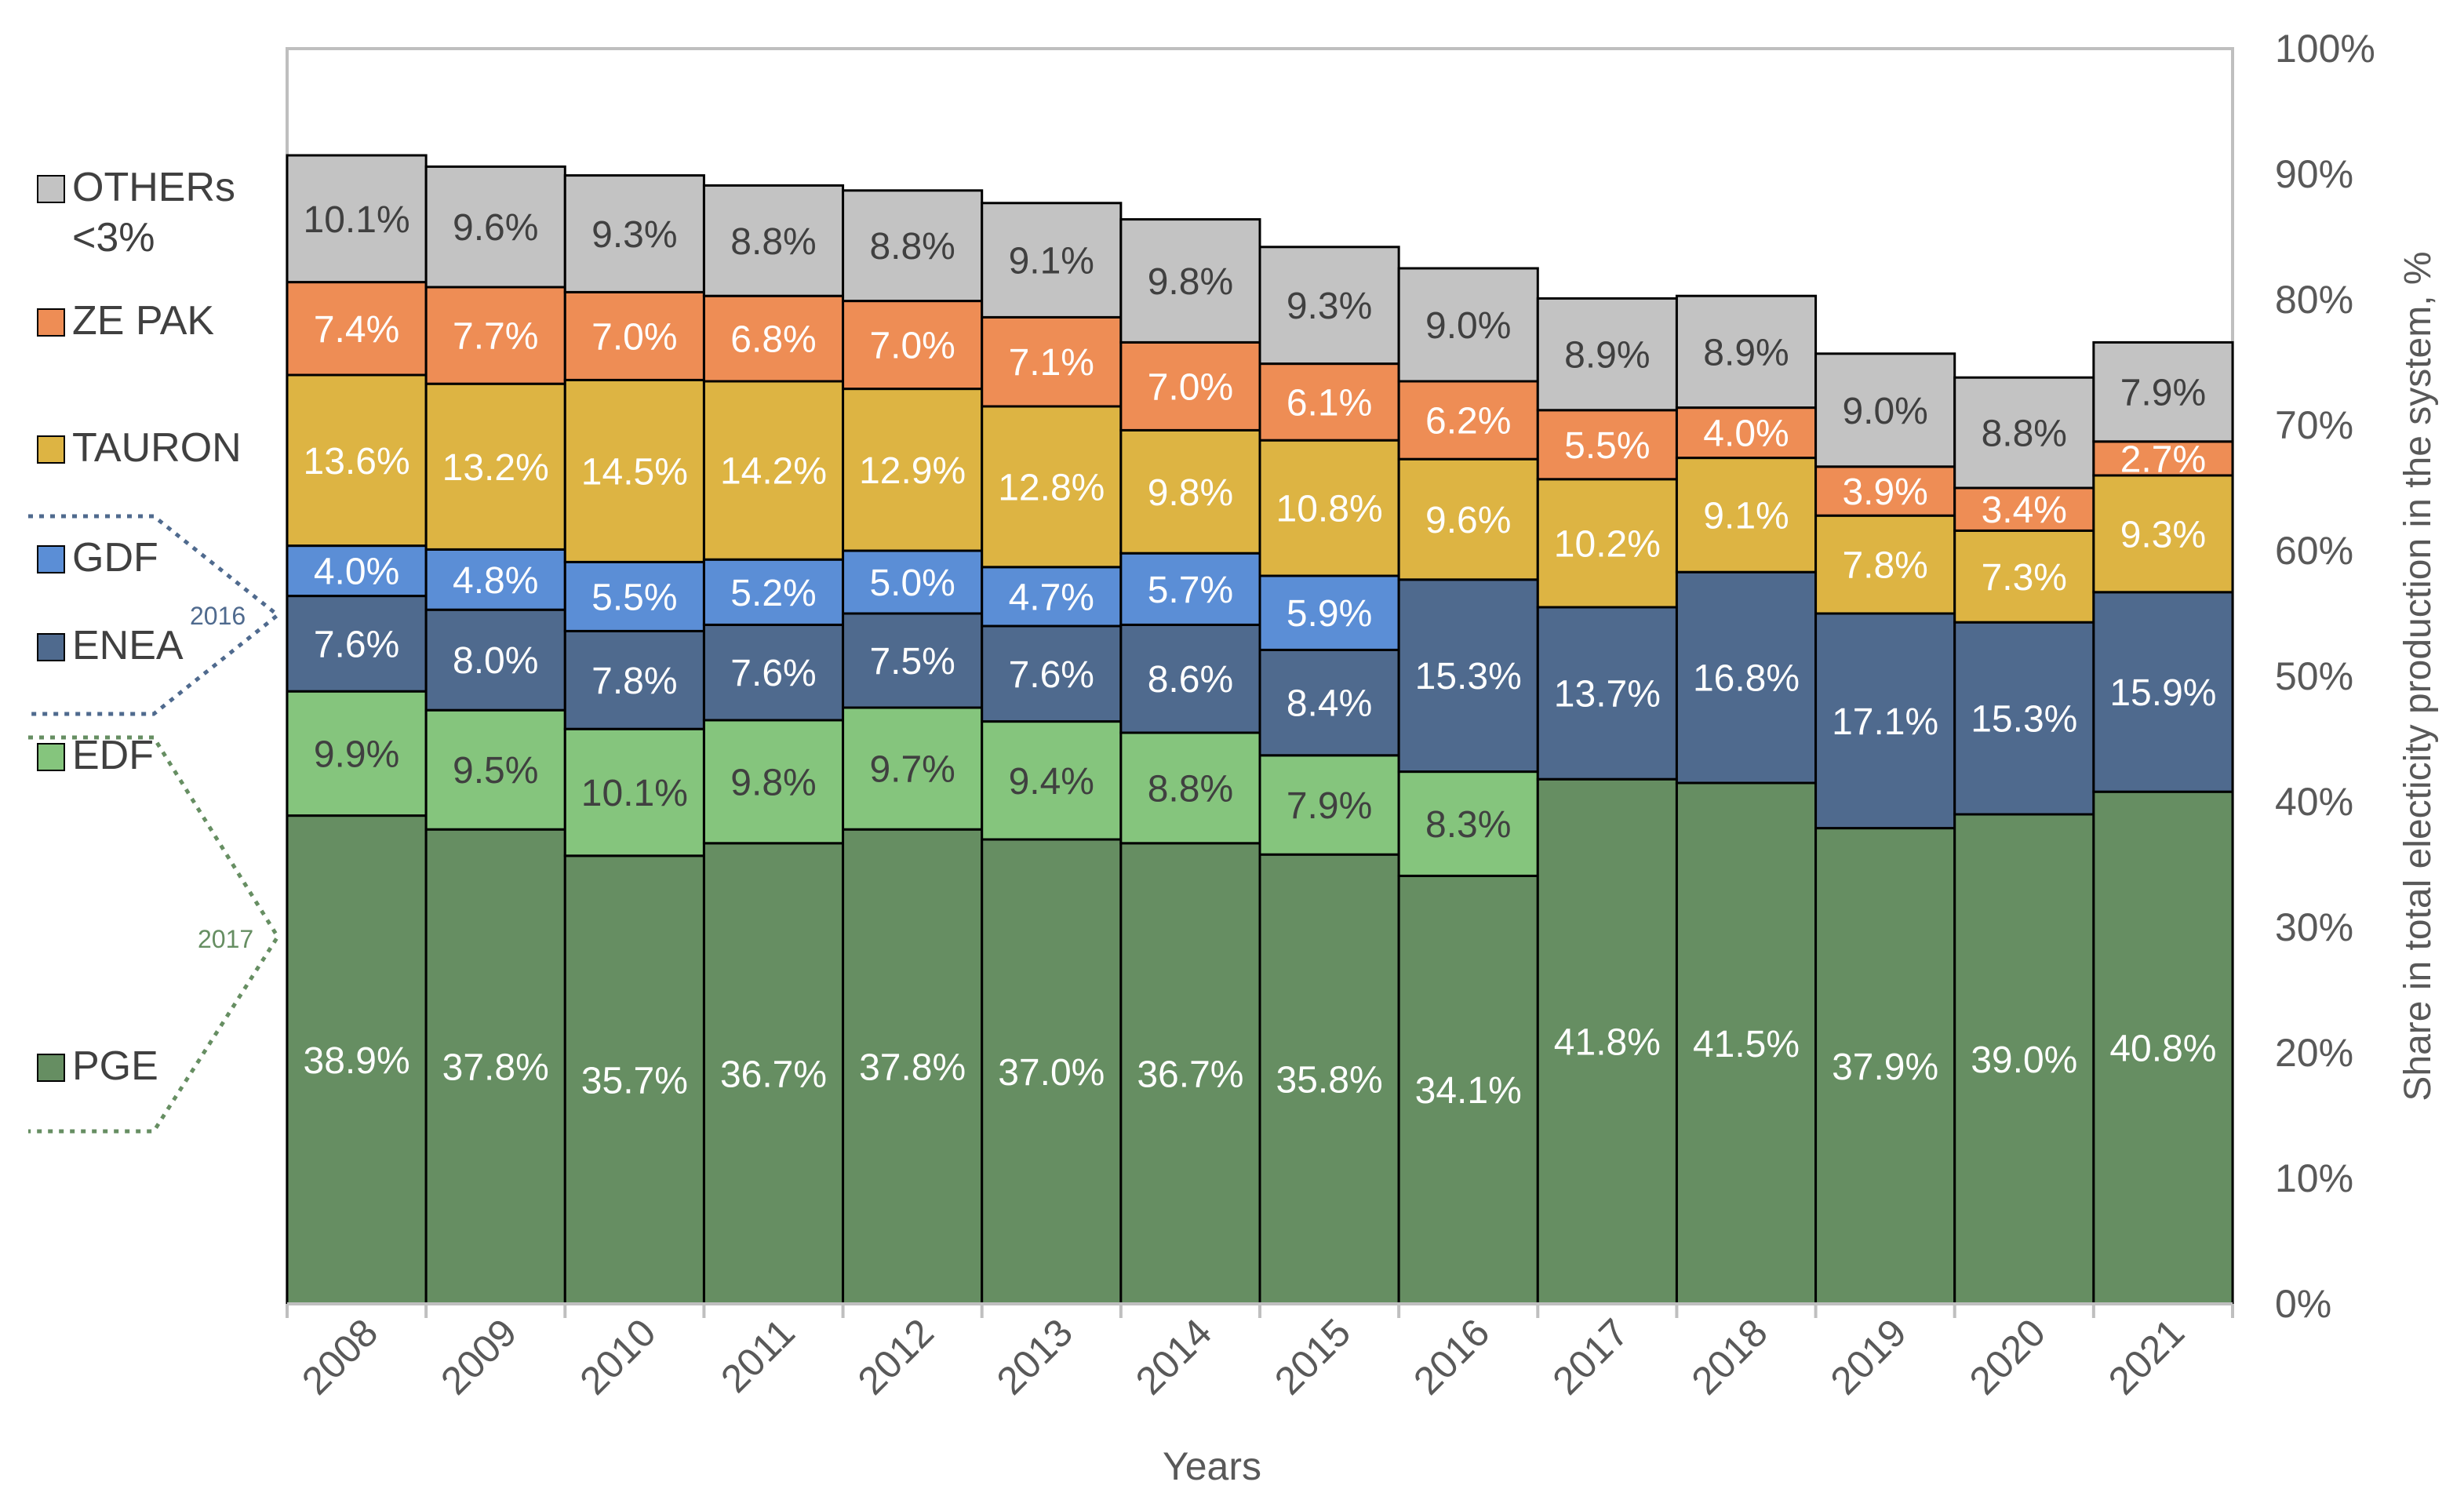 The image size is (2464, 1511). I want to click on data-label-others-3-2014: 9.8%, so click(1190, 282).